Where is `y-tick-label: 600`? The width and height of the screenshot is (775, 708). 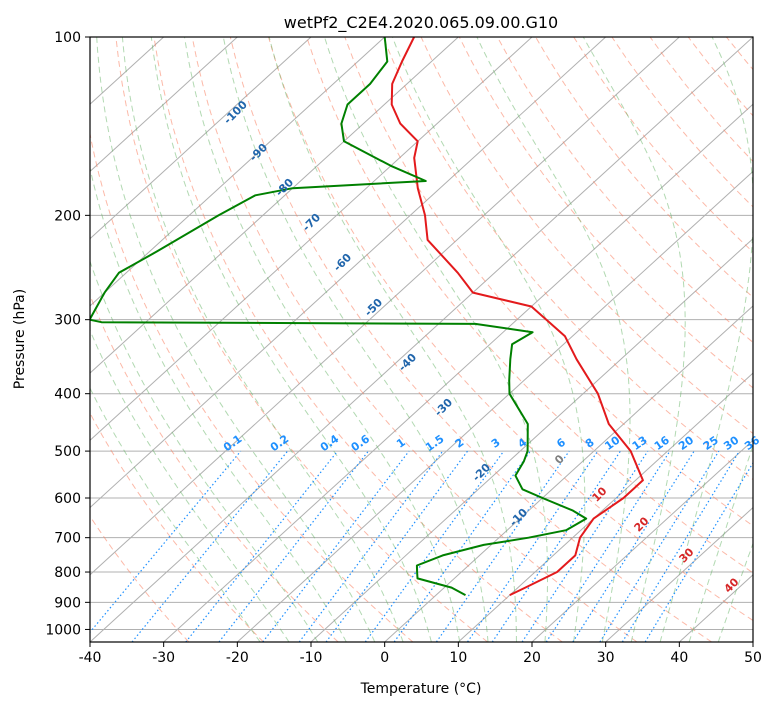 y-tick-label: 600 is located at coordinates (67, 499).